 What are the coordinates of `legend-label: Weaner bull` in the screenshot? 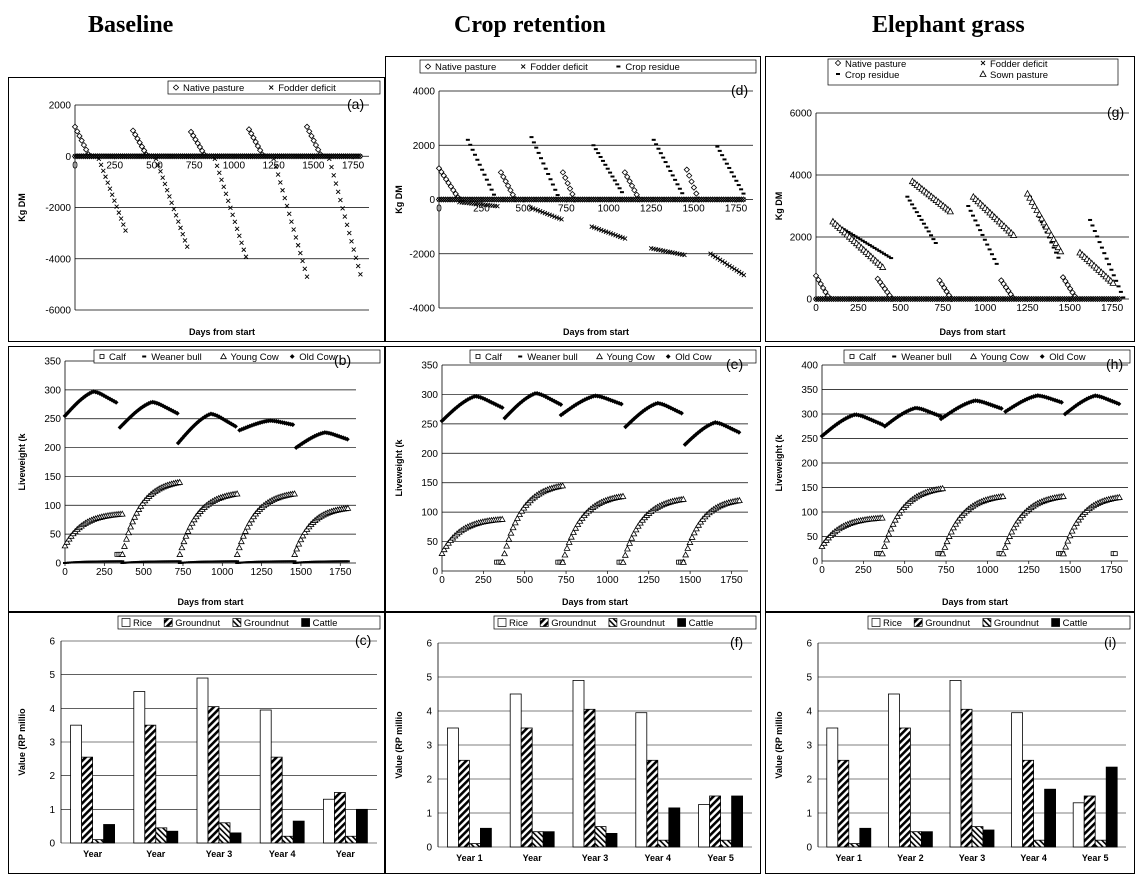 It's located at (552, 357).